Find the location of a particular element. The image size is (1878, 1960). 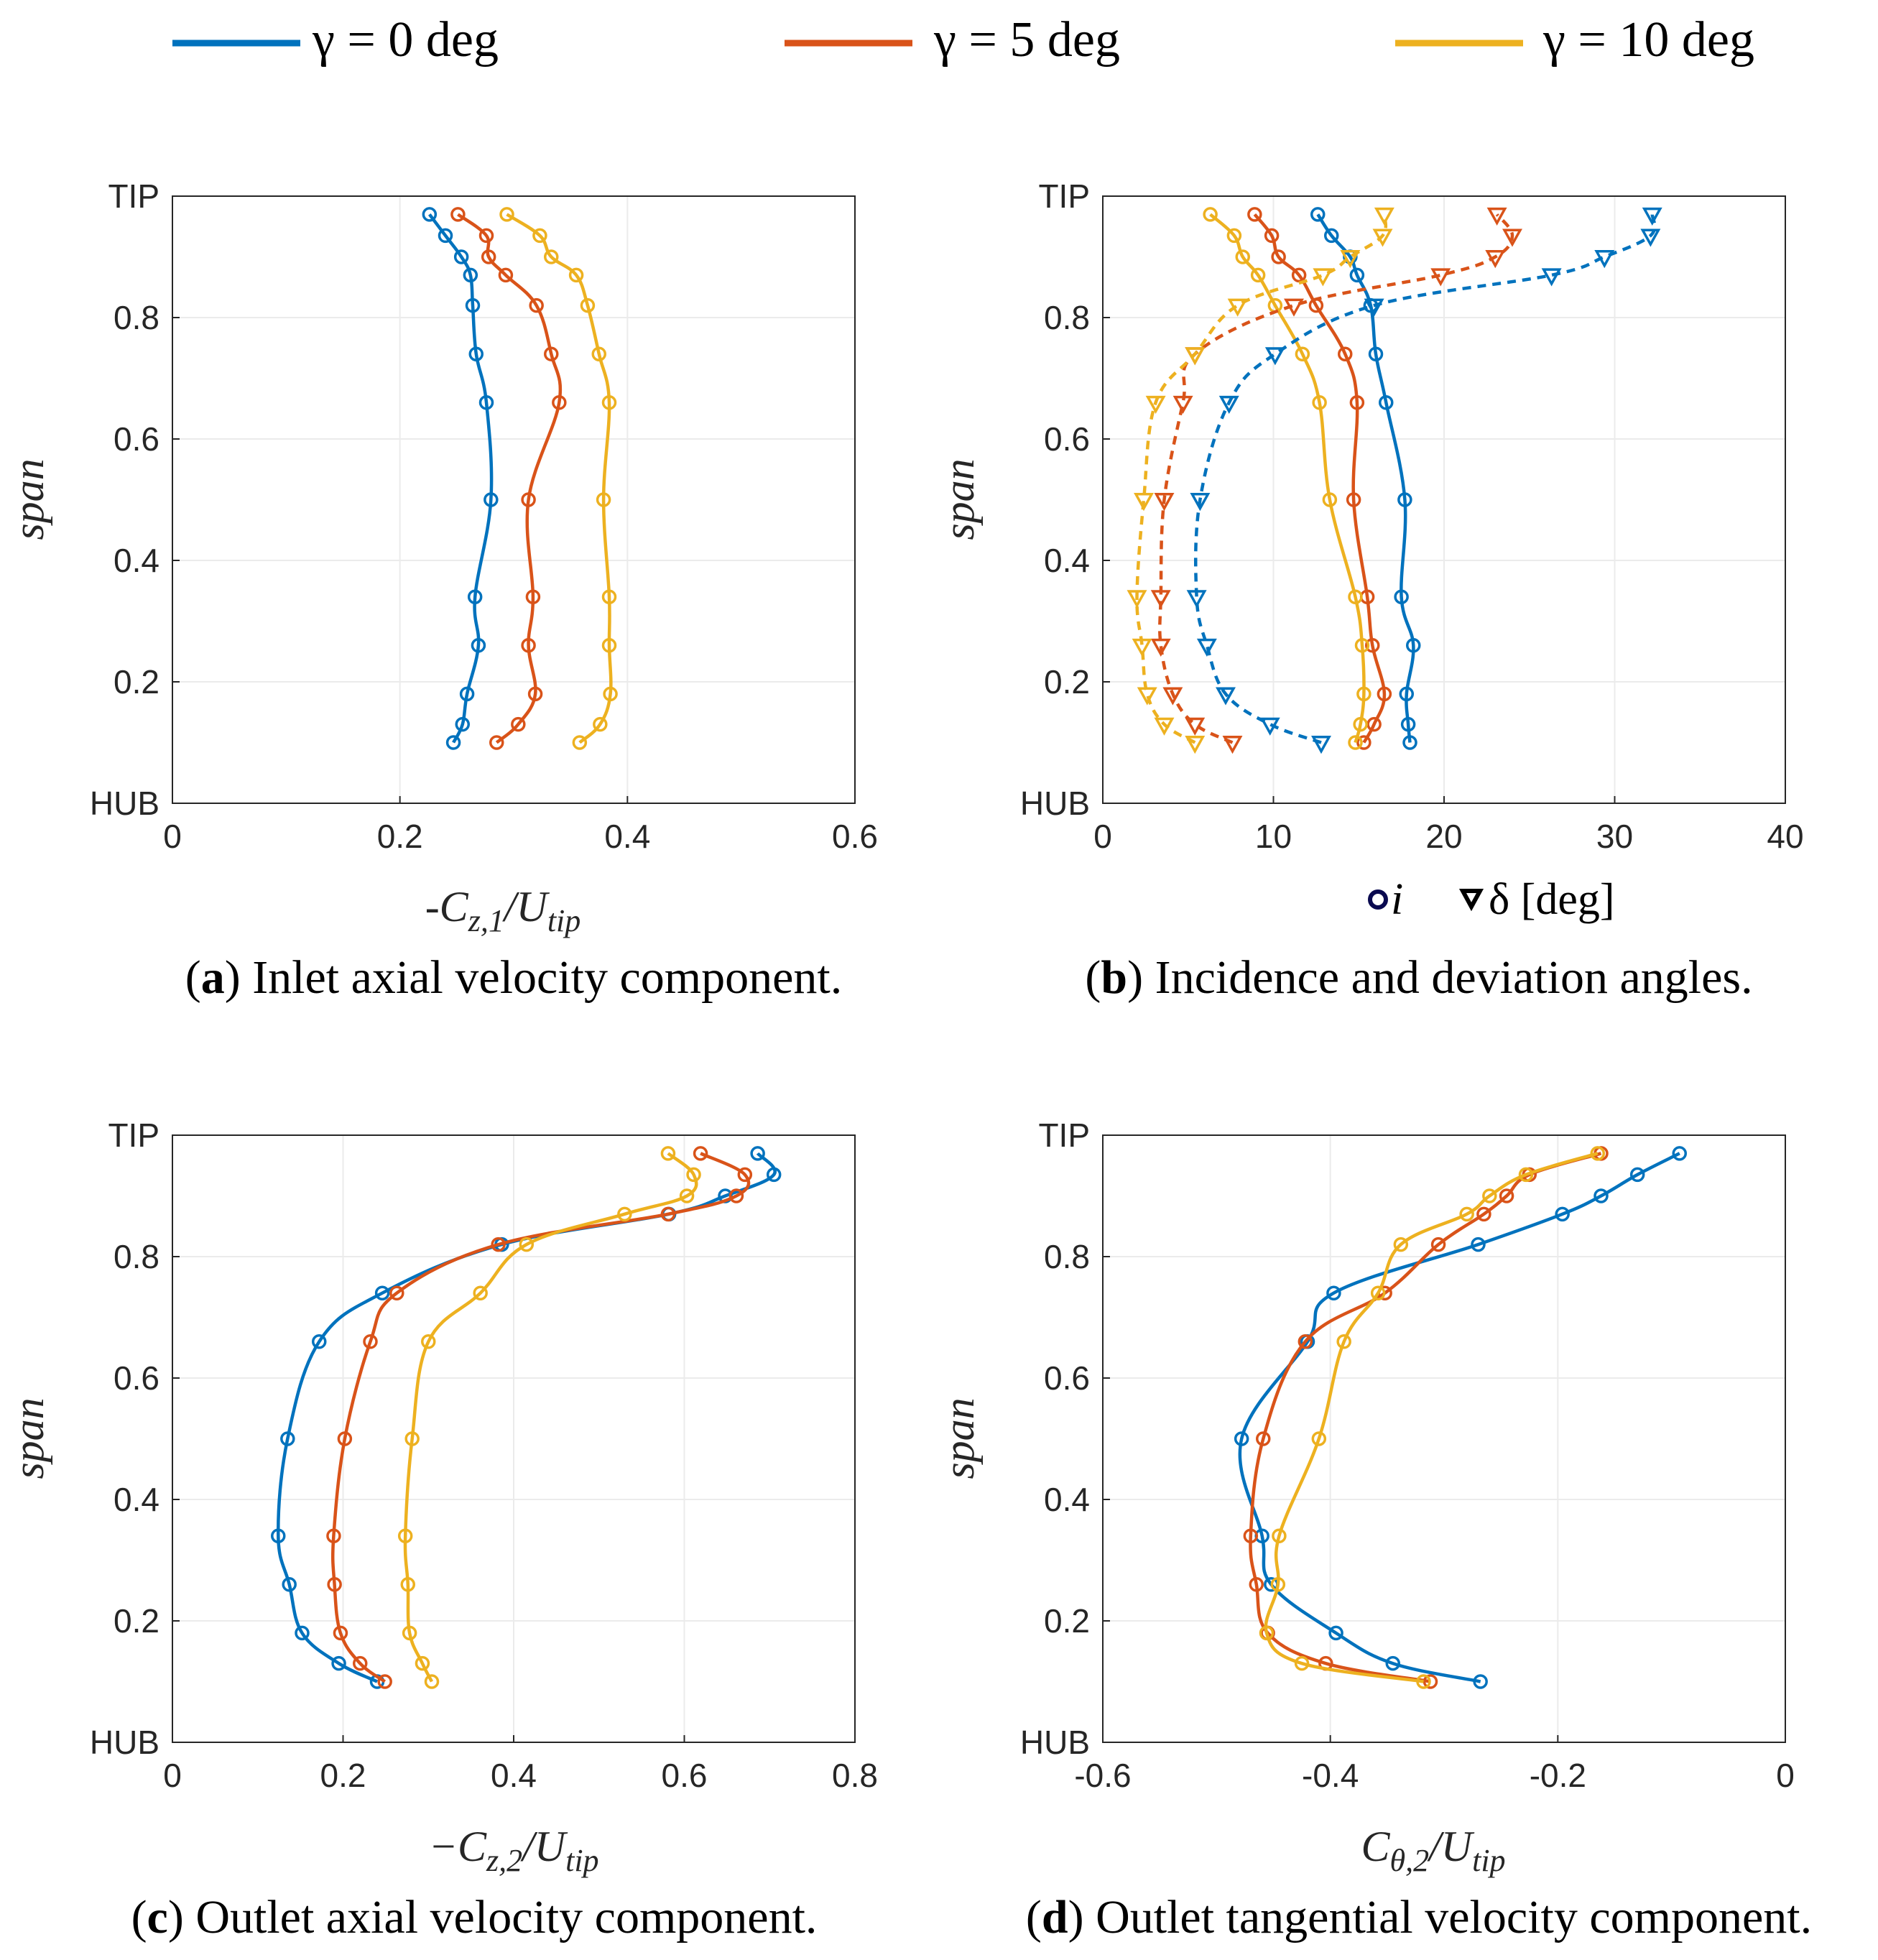

panel-a-xlabel: -Cz,1/Utip is located at coordinates (503, 910).